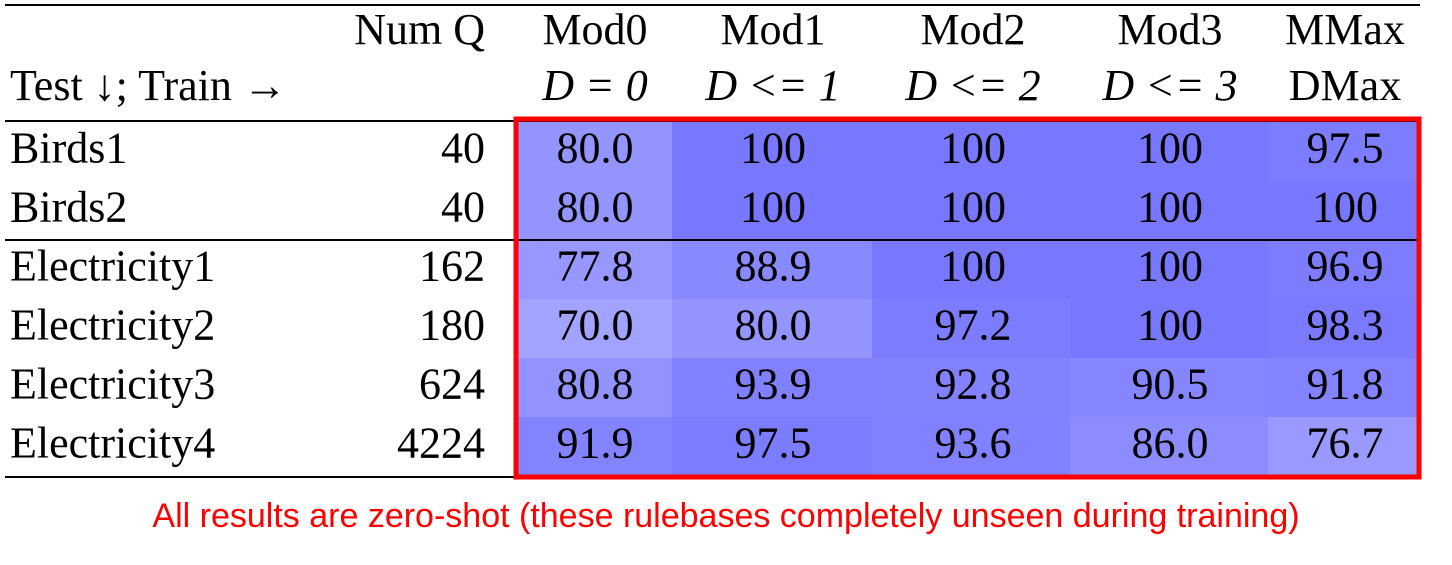 The image size is (1452, 565). What do you see at coordinates (1345, 266) in the screenshot?
I see `score: 96.9` at bounding box center [1345, 266].